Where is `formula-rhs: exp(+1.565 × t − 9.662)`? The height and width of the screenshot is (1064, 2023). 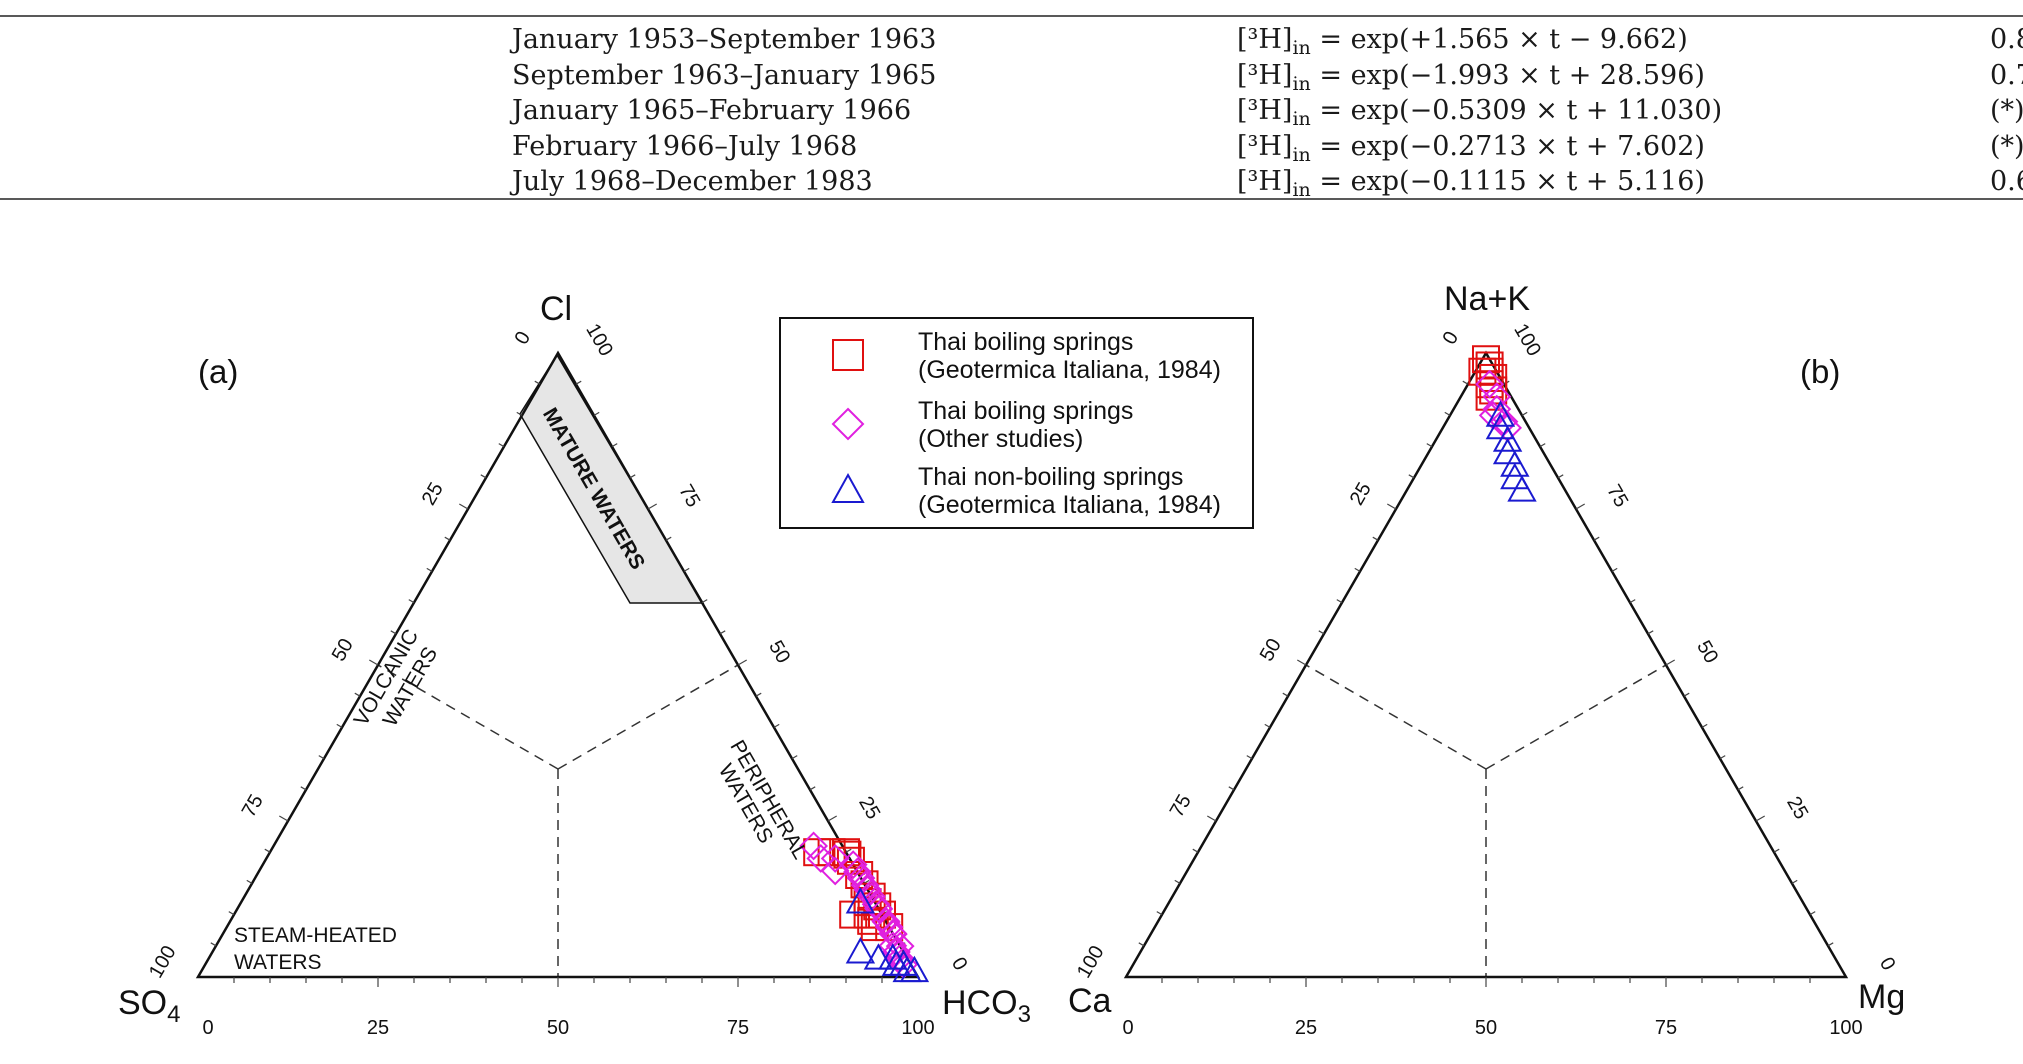 formula-rhs: exp(+1.565 × t − 9.662) is located at coordinates (1519, 39).